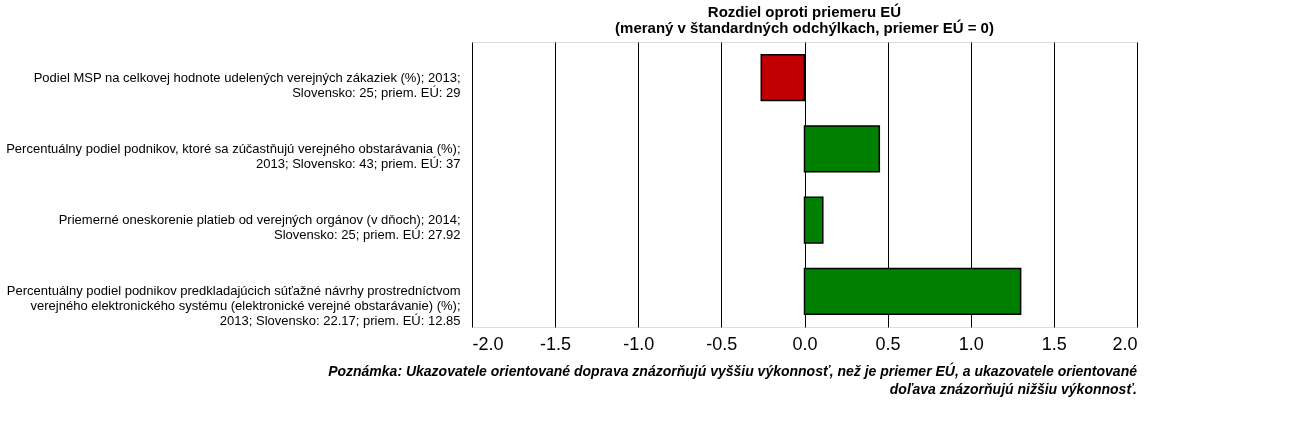  I want to click on text: Poznámka: Ukazovatele orientované doprava znázorňujú vyššiu výkonnosť, než je priemer EÚ, a ukazovatele orientované doľava znázorňujú nižšiu výkonnosť., so click(733, 379).